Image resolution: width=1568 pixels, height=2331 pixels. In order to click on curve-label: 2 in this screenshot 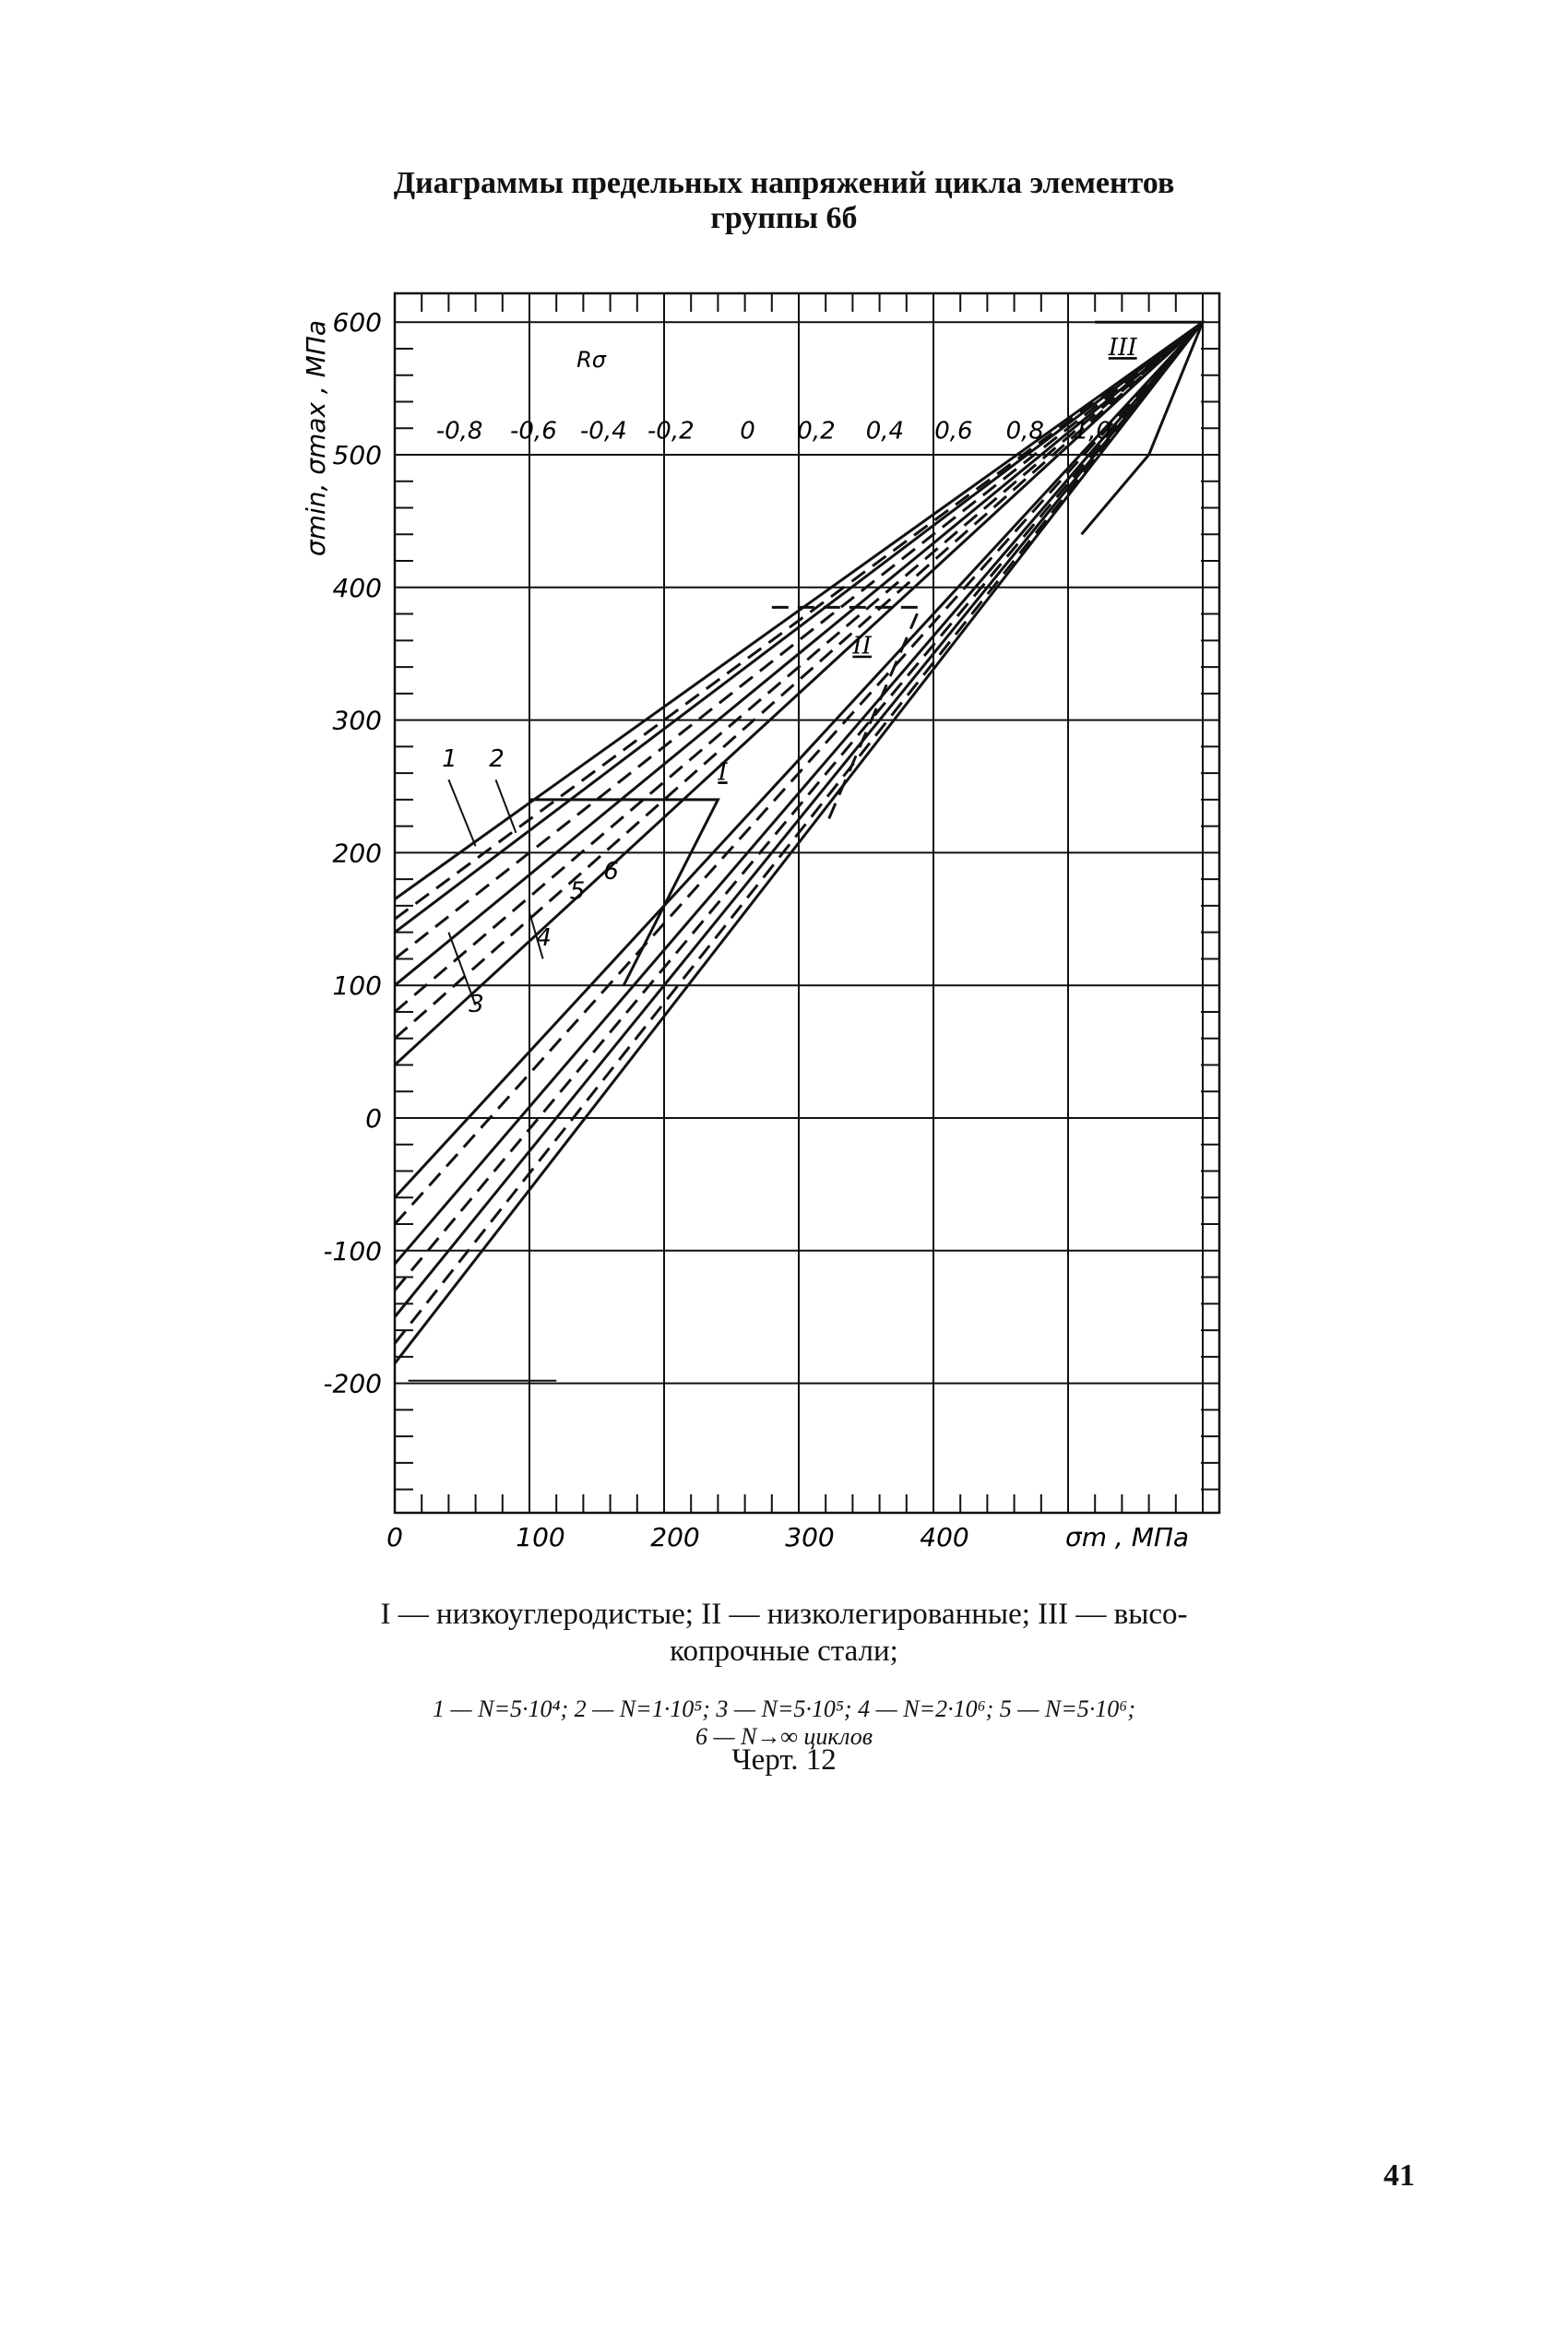, I will do `click(497, 759)`.